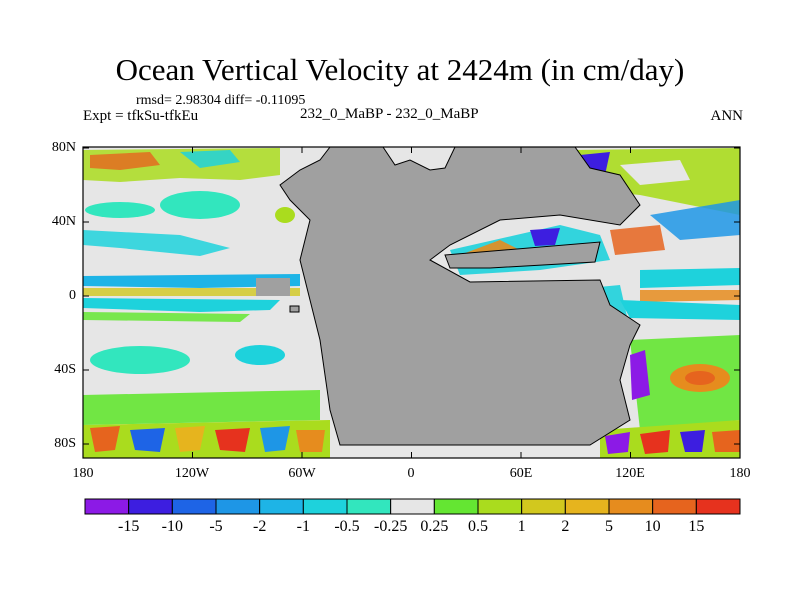  What do you see at coordinates (128, 526) in the screenshot?
I see `colorbar-label: -15` at bounding box center [128, 526].